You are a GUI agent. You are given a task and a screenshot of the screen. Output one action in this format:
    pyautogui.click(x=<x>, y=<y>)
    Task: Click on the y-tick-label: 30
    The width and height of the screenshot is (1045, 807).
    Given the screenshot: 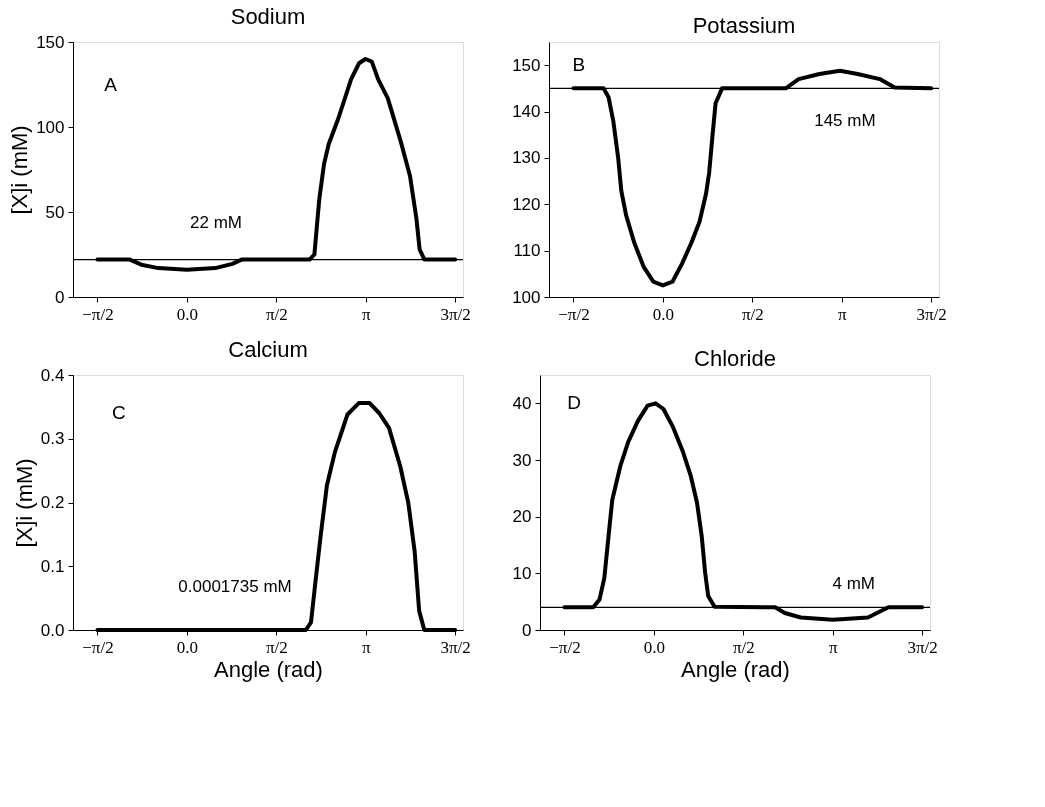 What is the action you would take?
    pyautogui.click(x=522, y=460)
    